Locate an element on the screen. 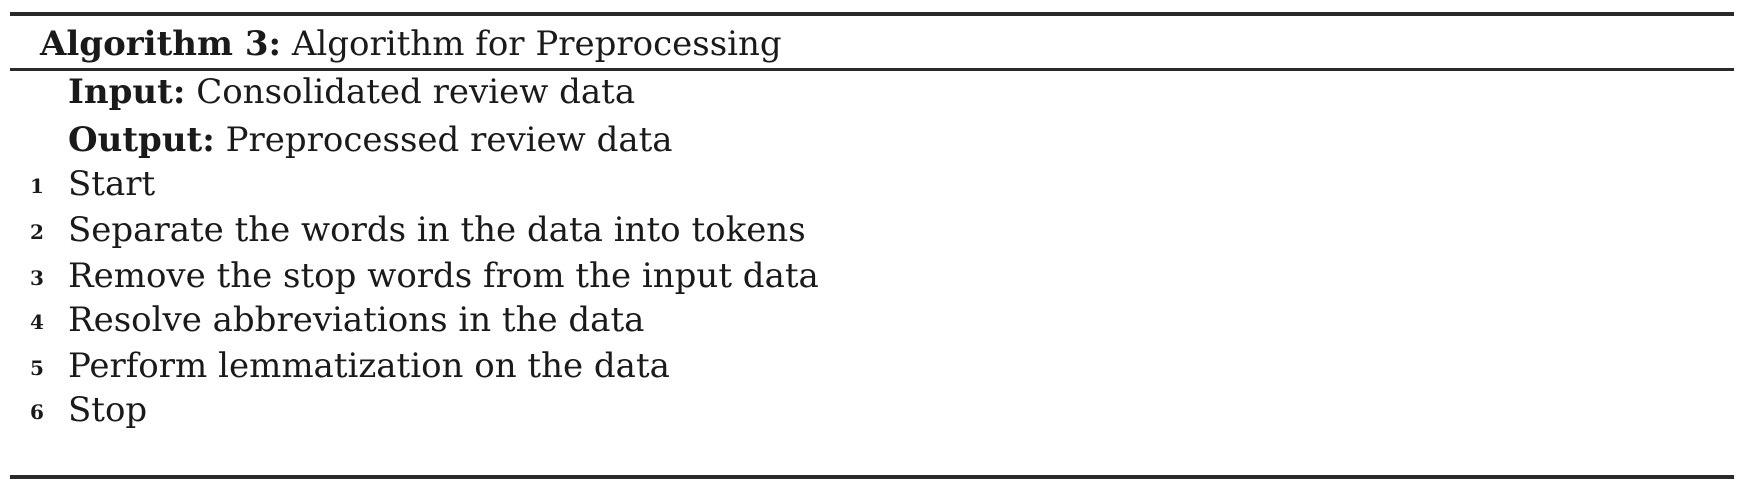 The height and width of the screenshot is (500, 1746). algorithm-label: Algorithm 3: is located at coordinates (161, 44).